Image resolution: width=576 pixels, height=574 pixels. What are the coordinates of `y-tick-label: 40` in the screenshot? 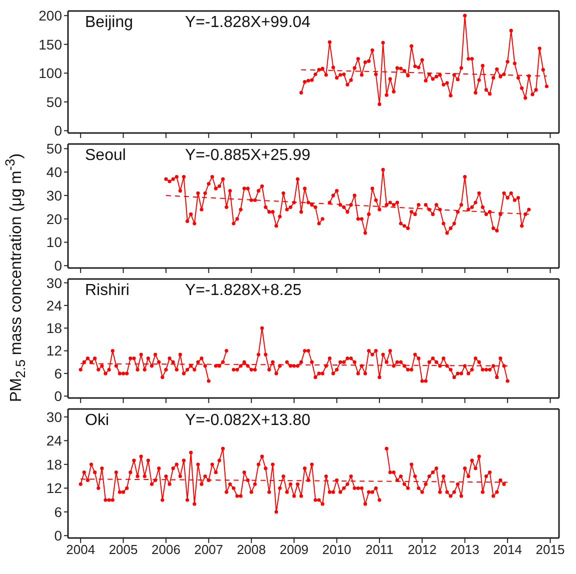 It's located at (54, 172).